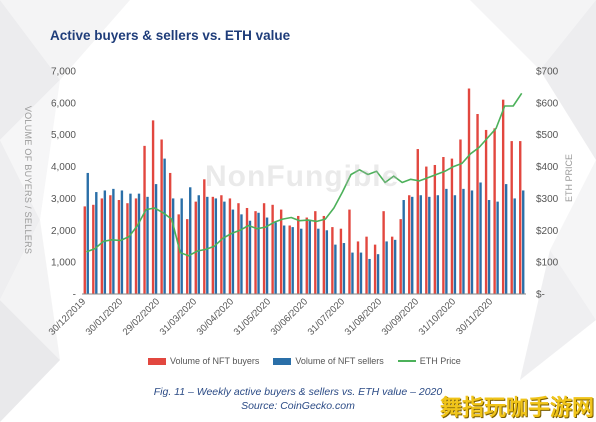 This screenshot has width=596, height=422. Describe the element at coordinates (178, 316) in the screenshot. I see `x-tick-label: 31/03/2020` at that location.